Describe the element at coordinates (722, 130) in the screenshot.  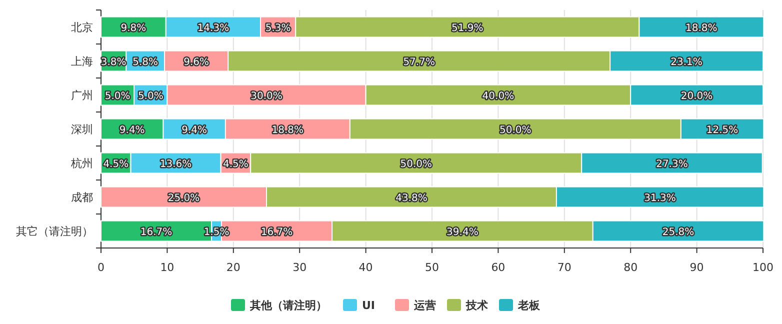
I see `data-label: 12.5%` at that location.